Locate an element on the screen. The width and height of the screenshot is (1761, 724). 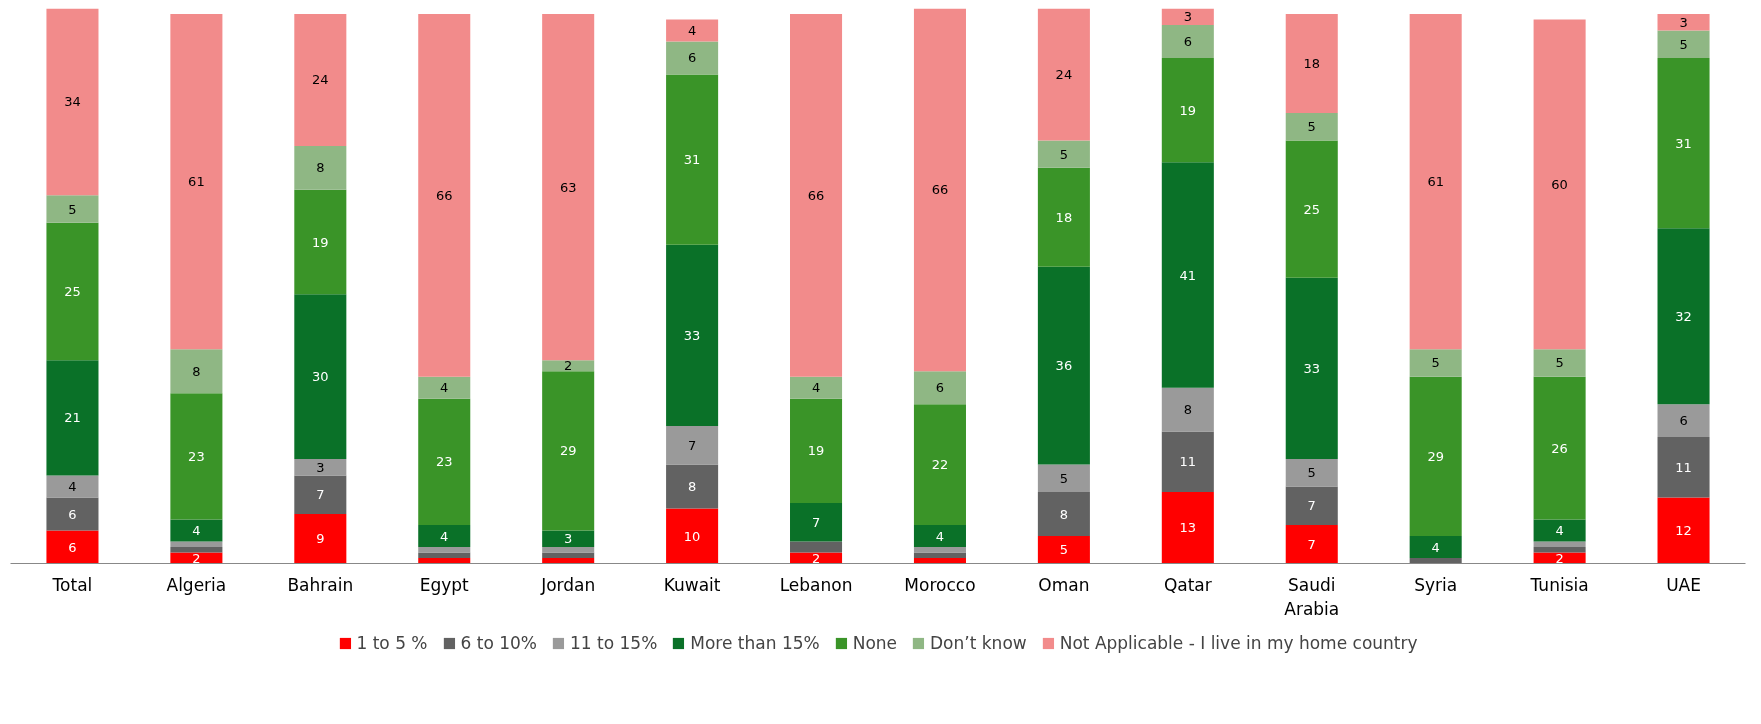
legend-label: 6 to 10% is located at coordinates (498, 643).